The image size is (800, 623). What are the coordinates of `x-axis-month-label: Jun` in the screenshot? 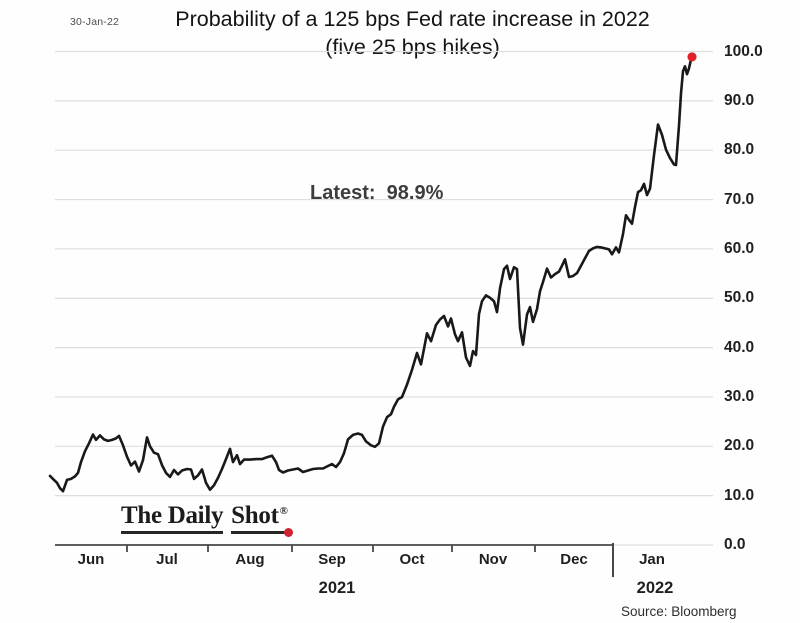 It's located at (91, 559).